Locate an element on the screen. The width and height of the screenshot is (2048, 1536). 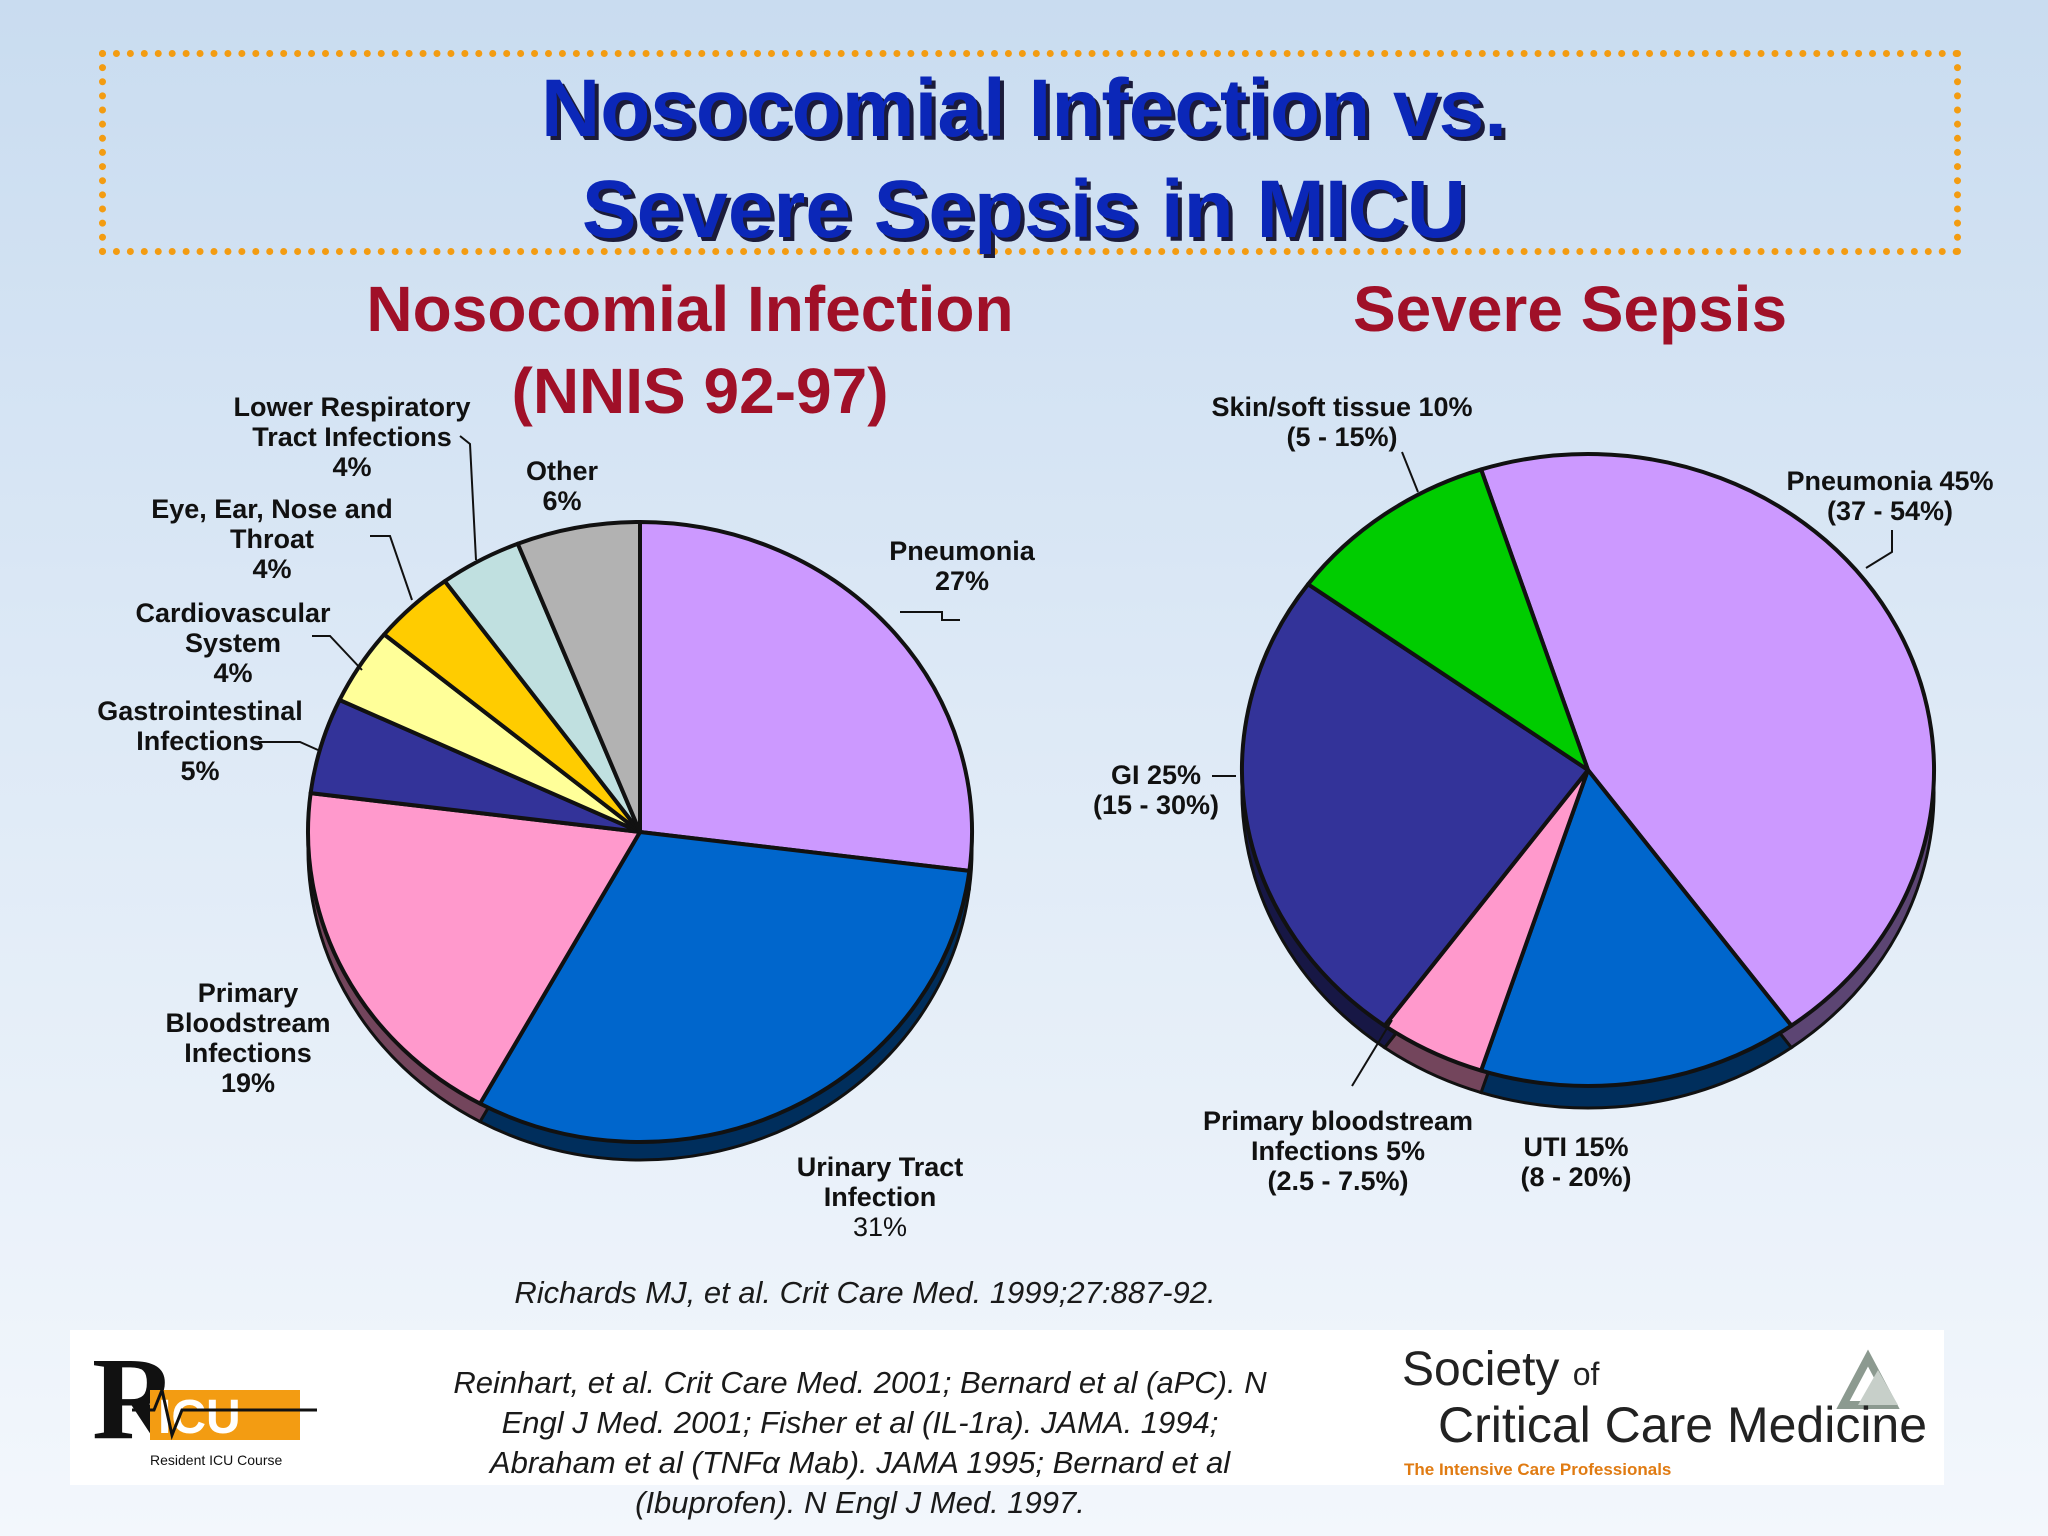
left-chart-title-line1: Nosocomial Infection is located at coordinates (690, 309).